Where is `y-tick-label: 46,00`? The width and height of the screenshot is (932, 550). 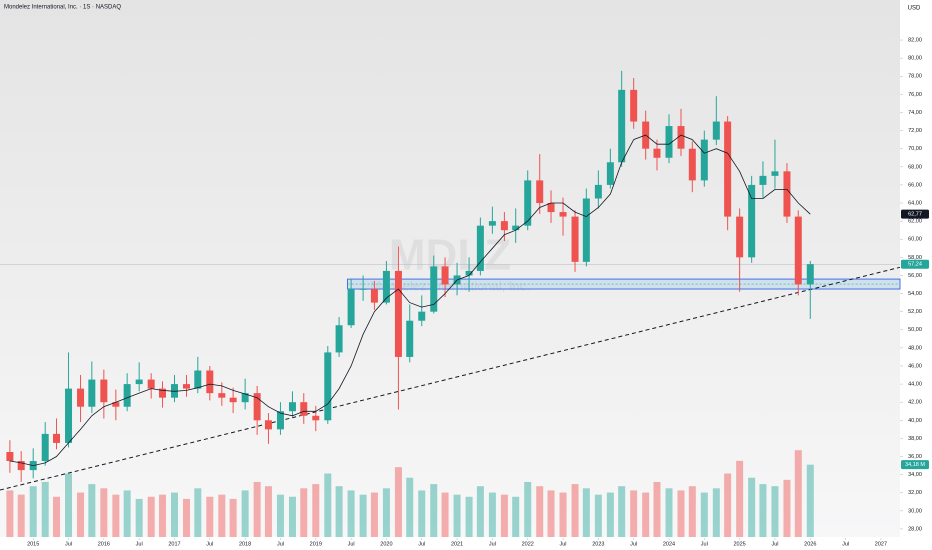
y-tick-label: 46,00 is located at coordinates (915, 366).